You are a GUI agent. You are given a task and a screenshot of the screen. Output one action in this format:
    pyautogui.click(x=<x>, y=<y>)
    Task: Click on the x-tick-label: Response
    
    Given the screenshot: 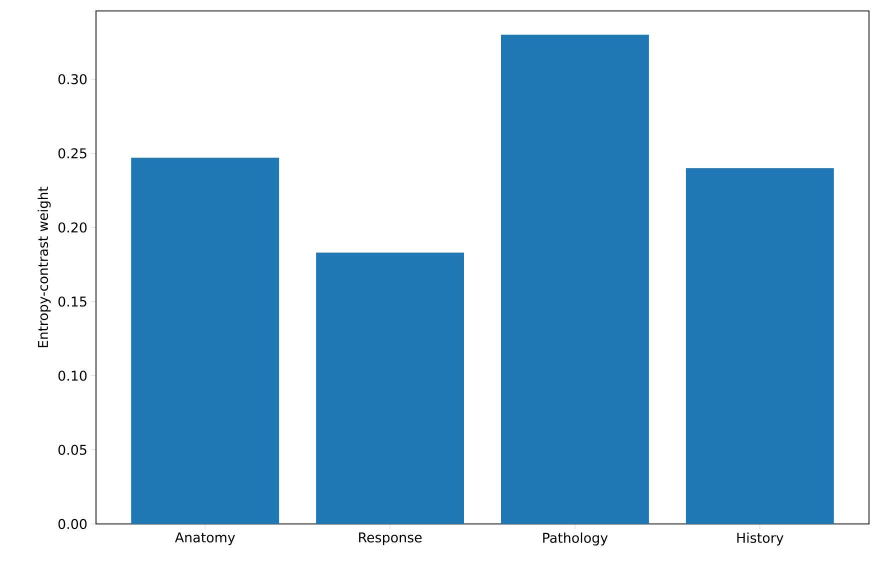 What is the action you would take?
    pyautogui.click(x=390, y=539)
    